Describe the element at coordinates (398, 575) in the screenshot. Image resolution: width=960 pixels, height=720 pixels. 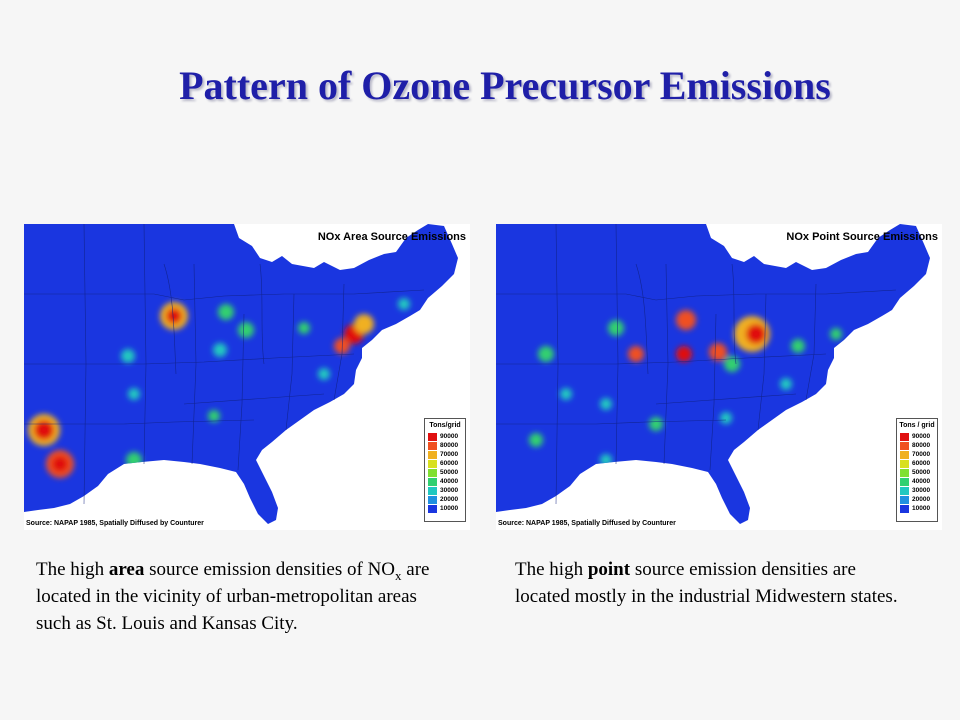
I see `caption-subscript: x` at that location.